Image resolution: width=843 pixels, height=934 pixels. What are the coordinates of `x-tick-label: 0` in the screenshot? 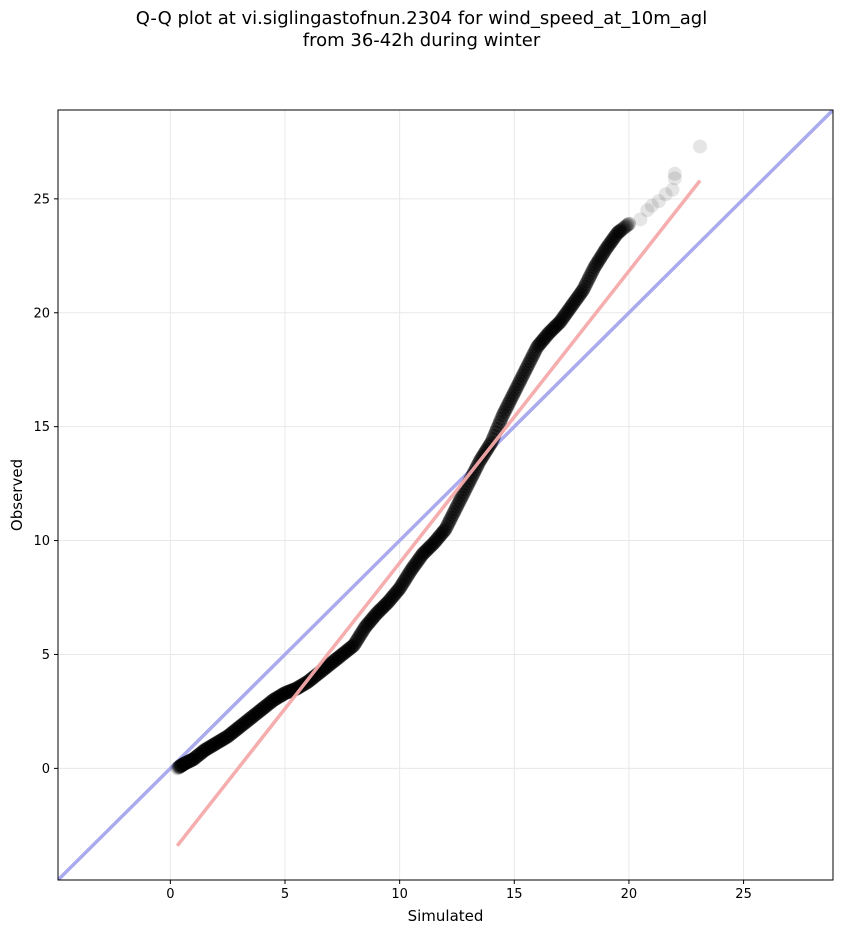 It's located at (170, 894).